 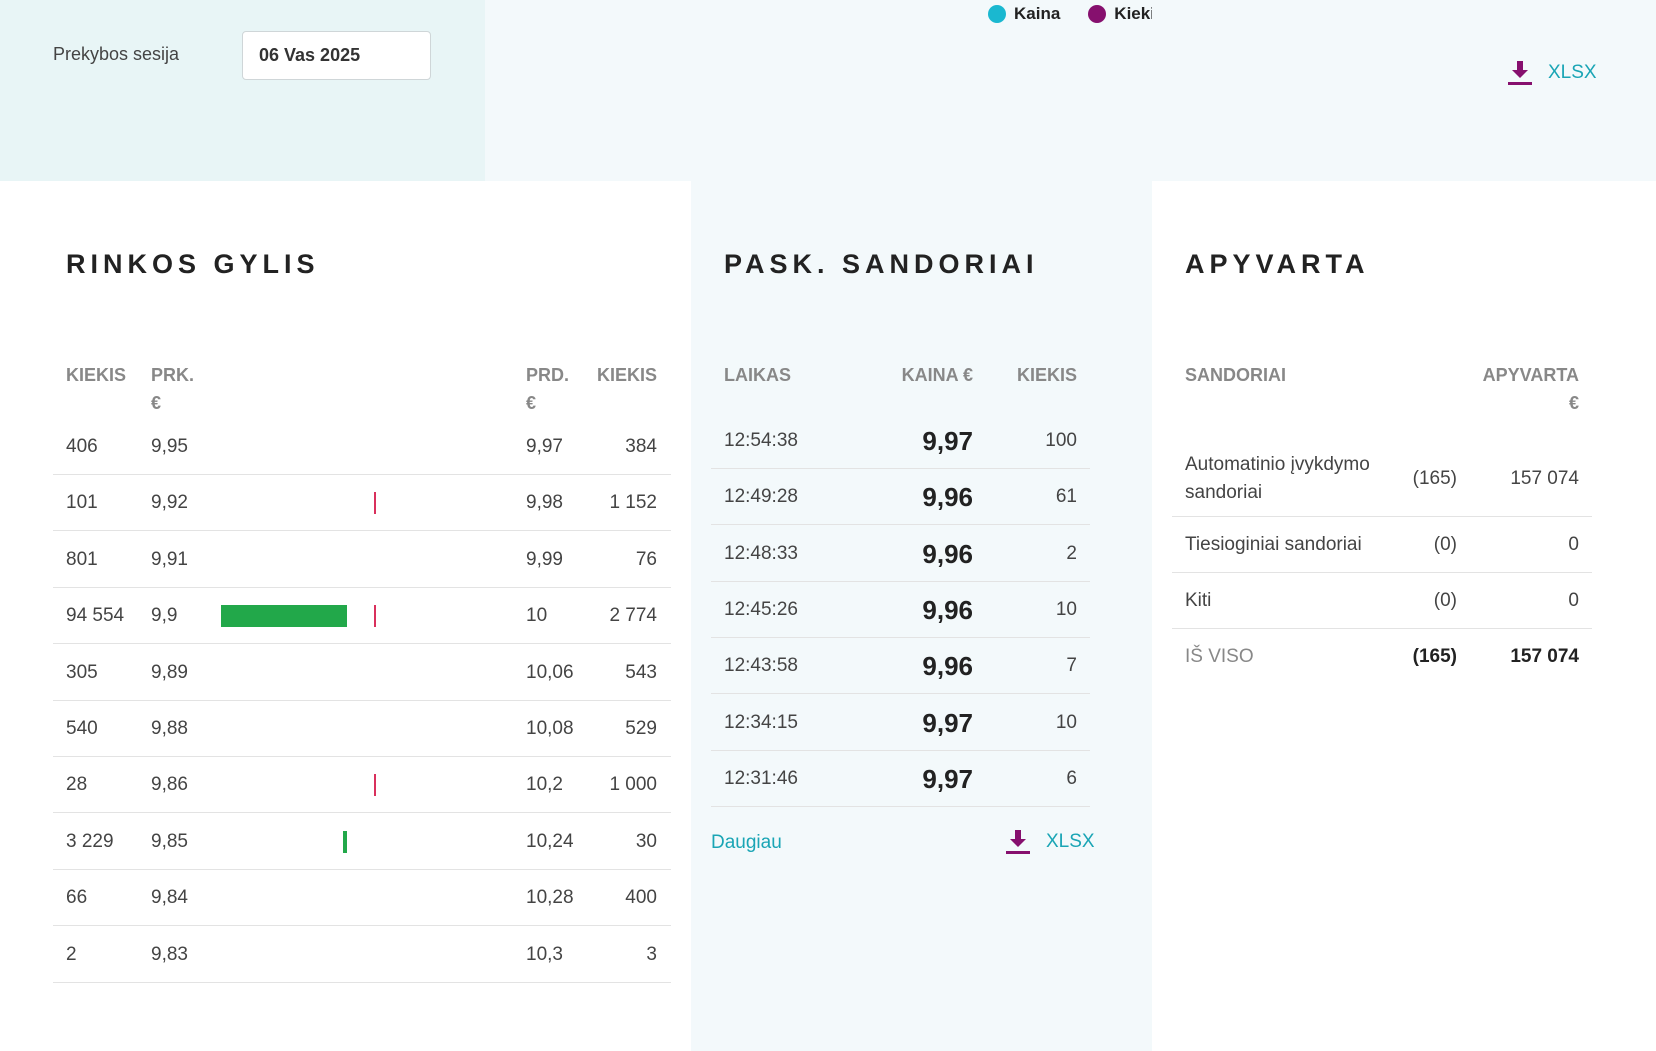 What do you see at coordinates (757, 375) in the screenshot?
I see `trades-header-time: LAIKAS` at bounding box center [757, 375].